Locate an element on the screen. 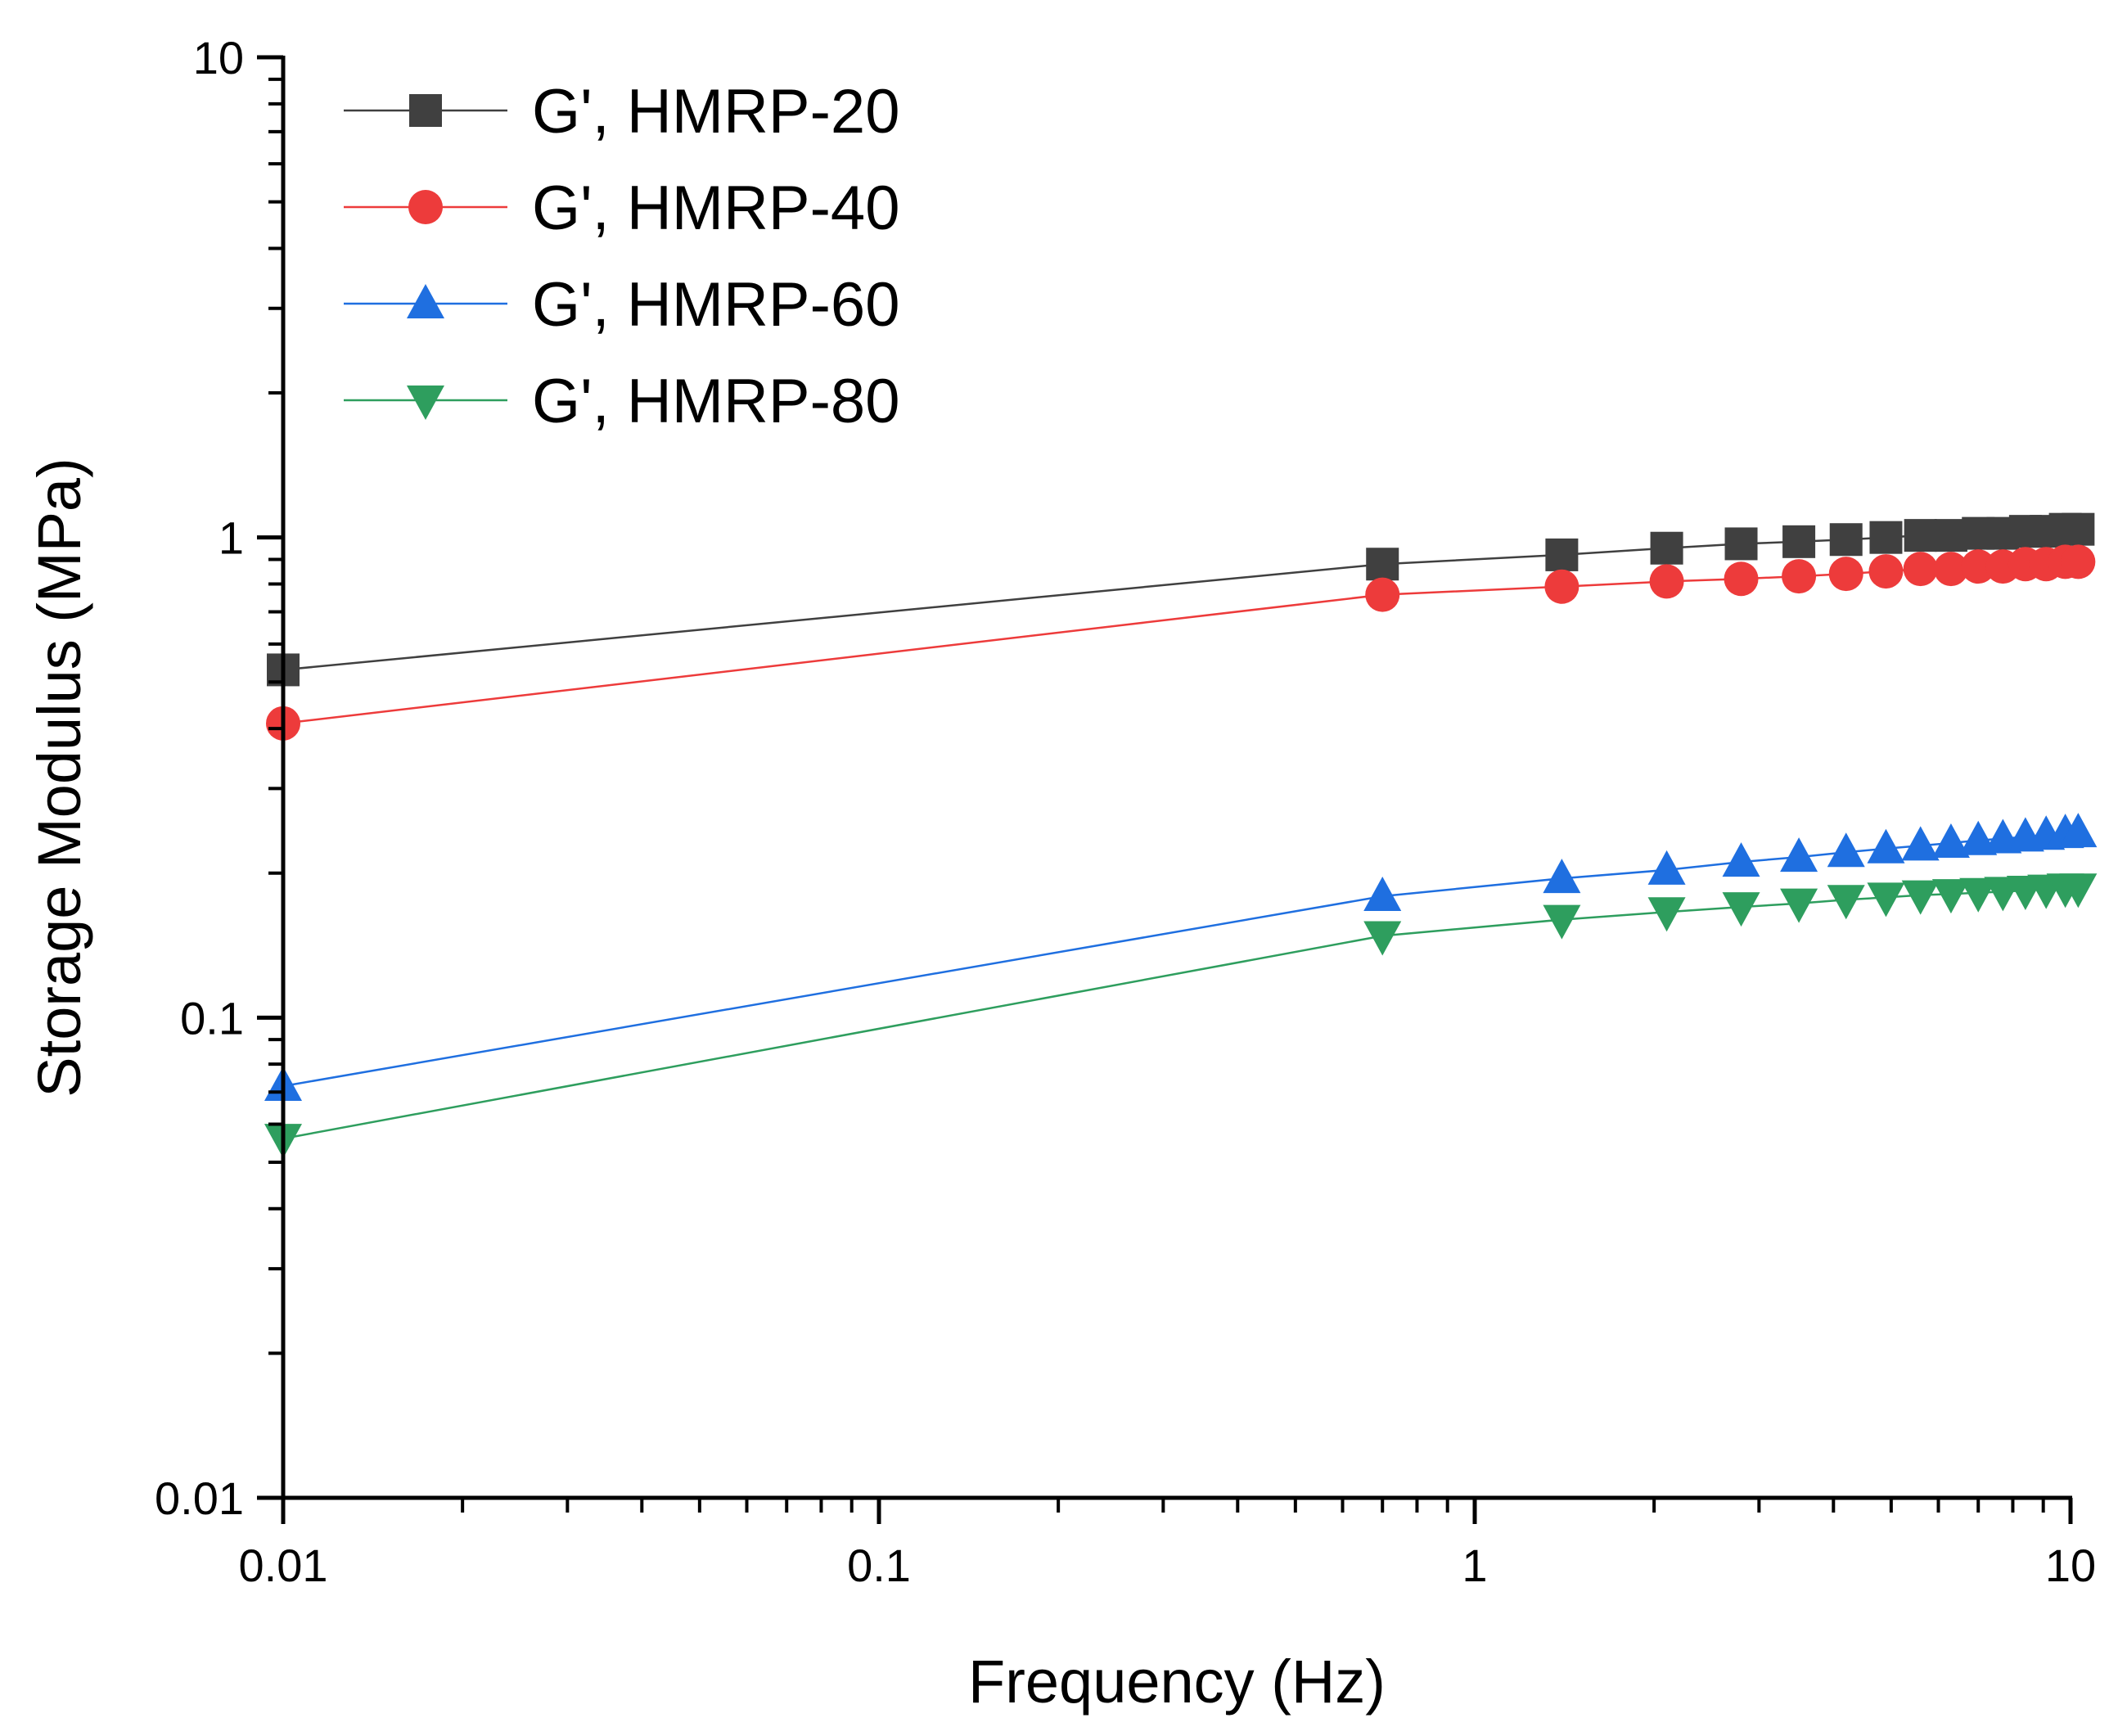 This screenshot has width=2118, height=1736. x-tick-label: 0.01 is located at coordinates (283, 1565).